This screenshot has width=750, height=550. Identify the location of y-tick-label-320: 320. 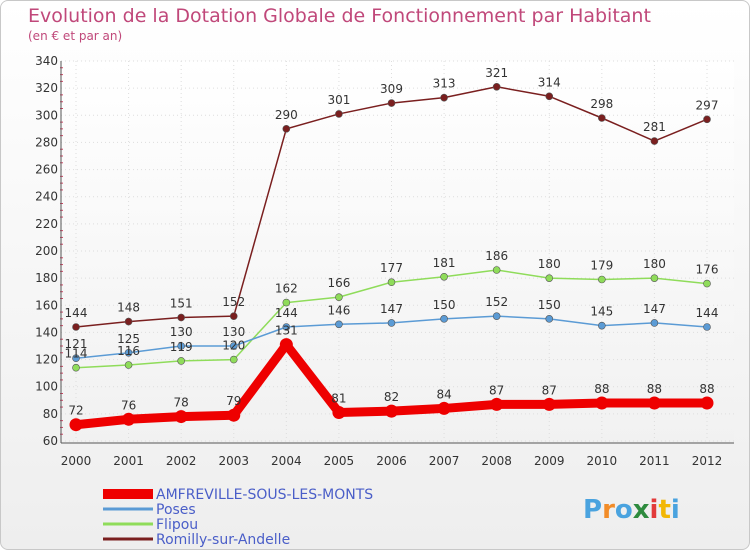
(46, 88).